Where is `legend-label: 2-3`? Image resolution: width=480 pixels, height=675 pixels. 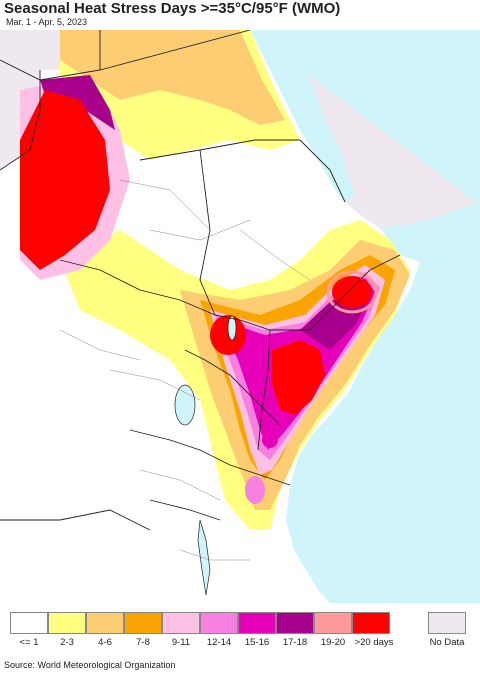 legend-label: 2-3 is located at coordinates (67, 642).